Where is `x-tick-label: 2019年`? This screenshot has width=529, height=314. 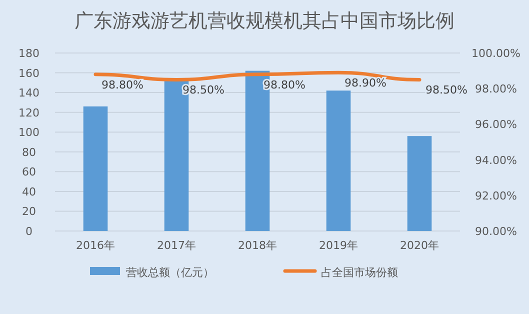
x-tick-label: 2019年 is located at coordinates (338, 245).